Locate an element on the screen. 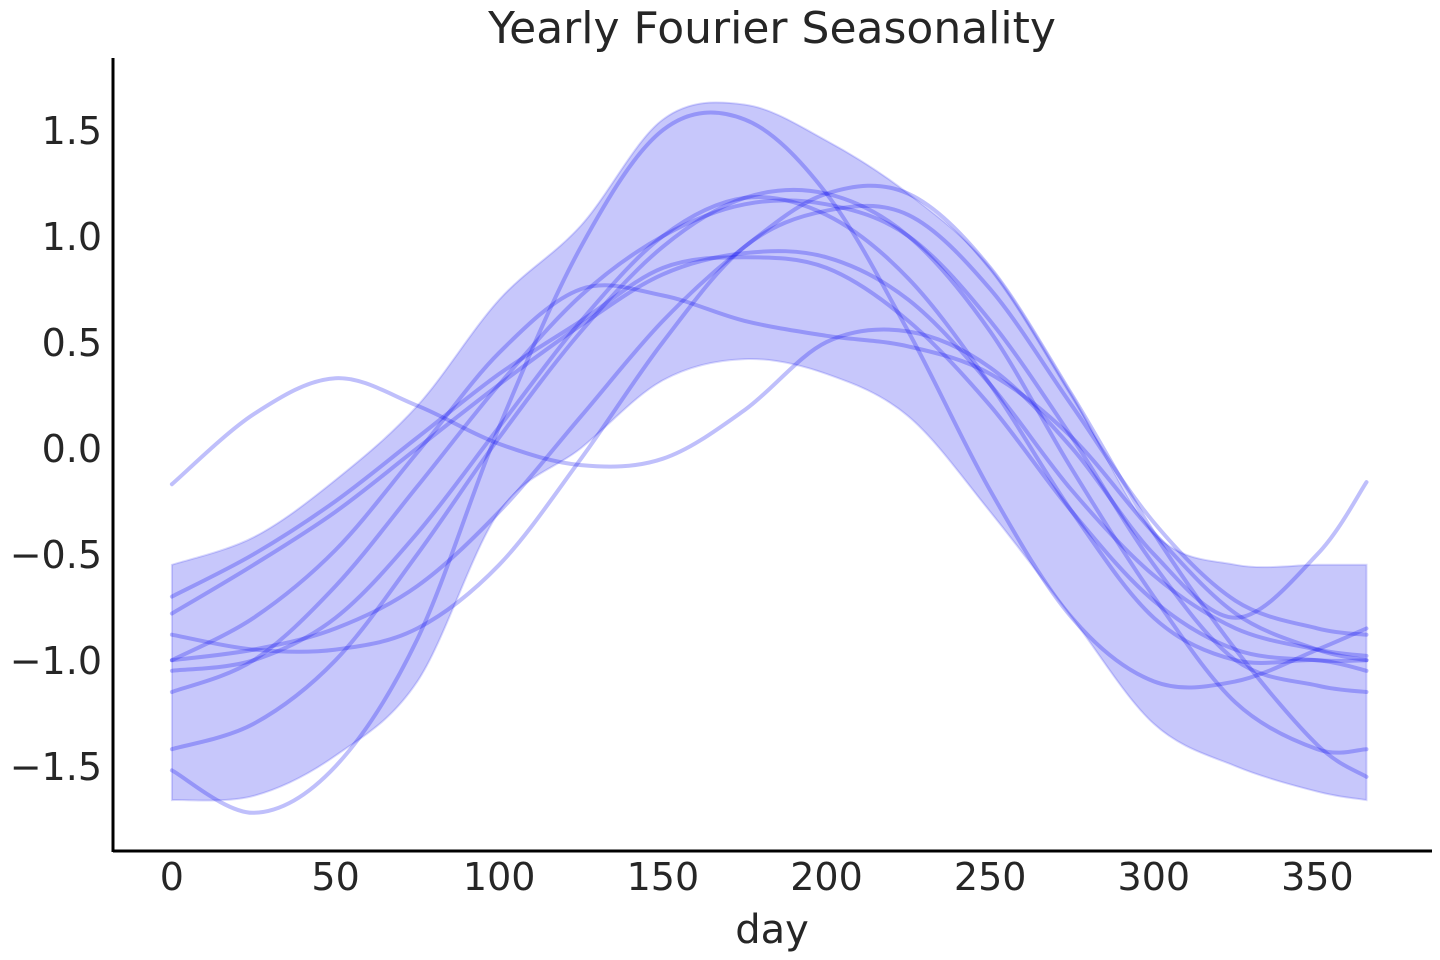  y-tick-label: 1.5 is located at coordinates (72, 131).